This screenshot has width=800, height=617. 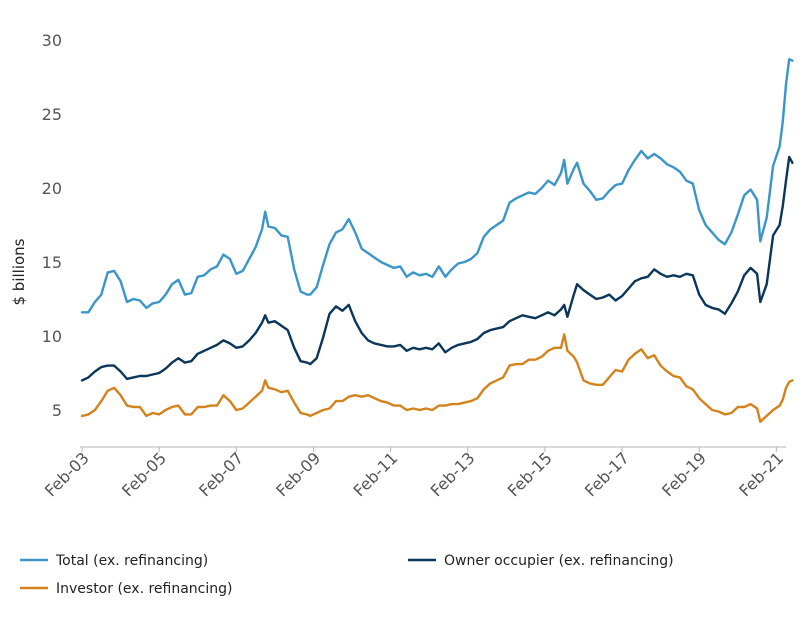 I want to click on y-tick-label: 10, so click(x=52, y=336).